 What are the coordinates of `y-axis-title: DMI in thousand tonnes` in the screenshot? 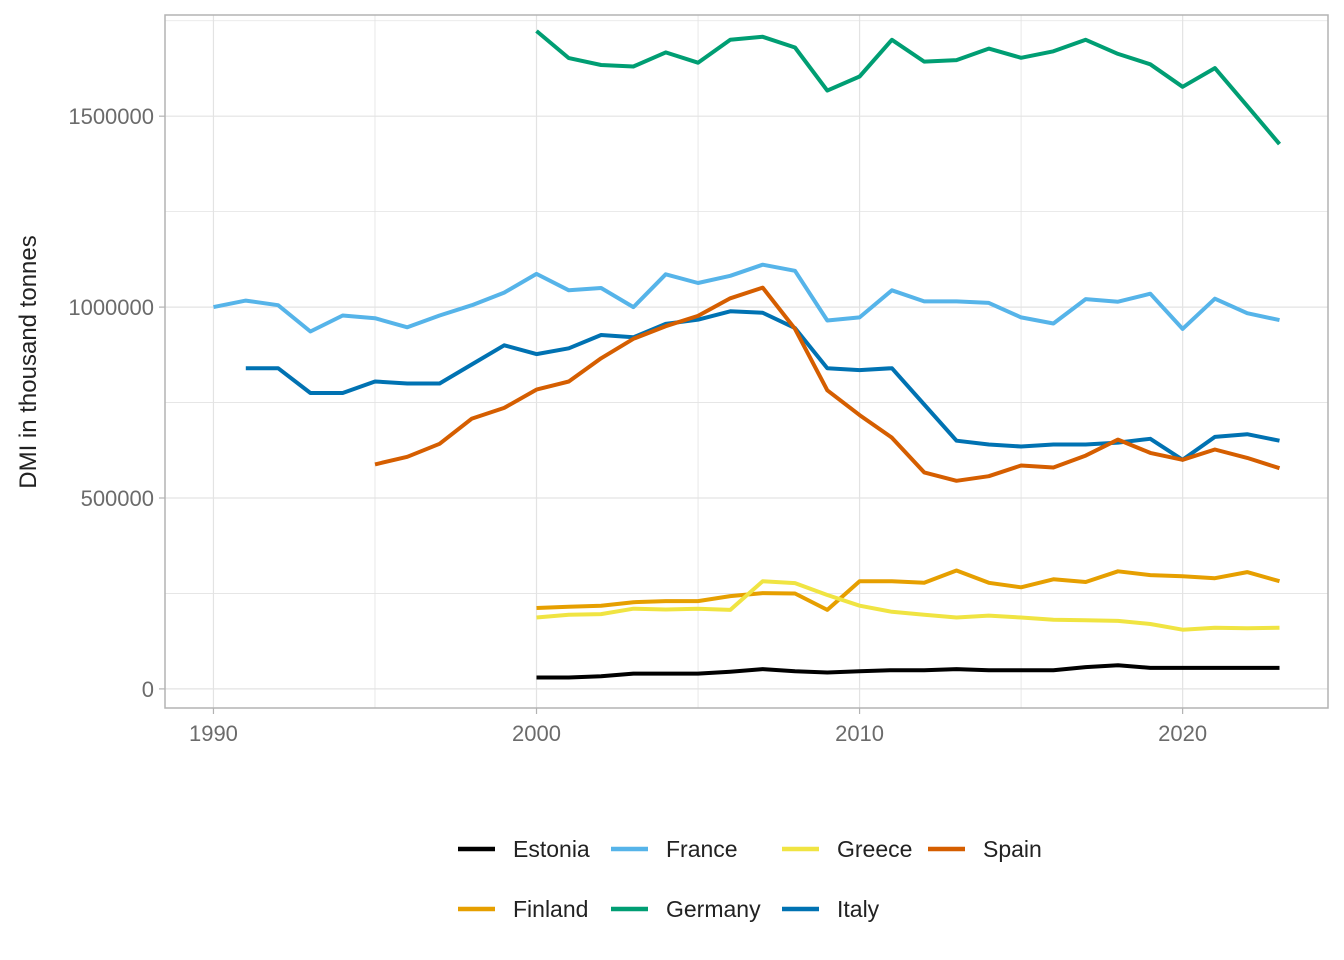 It's located at (28, 362).